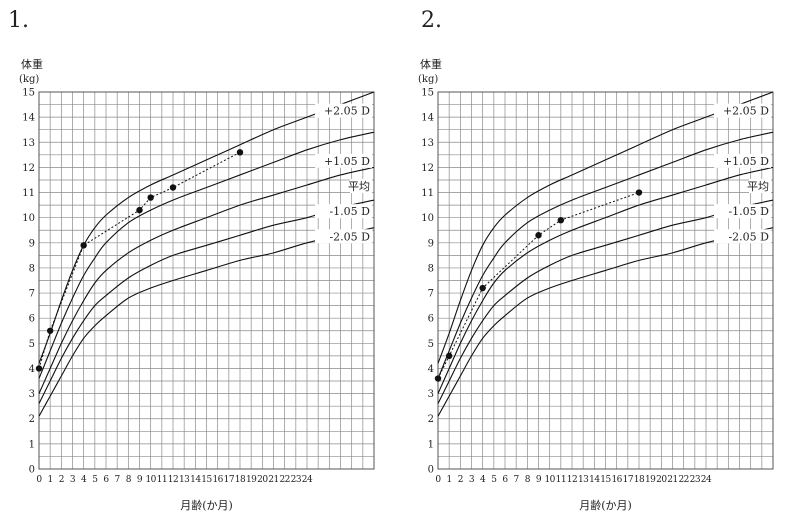 The width and height of the screenshot is (798, 527). What do you see at coordinates (206, 505) in the screenshot?
I see `x-axis-label: 月齢(か月)` at bounding box center [206, 505].